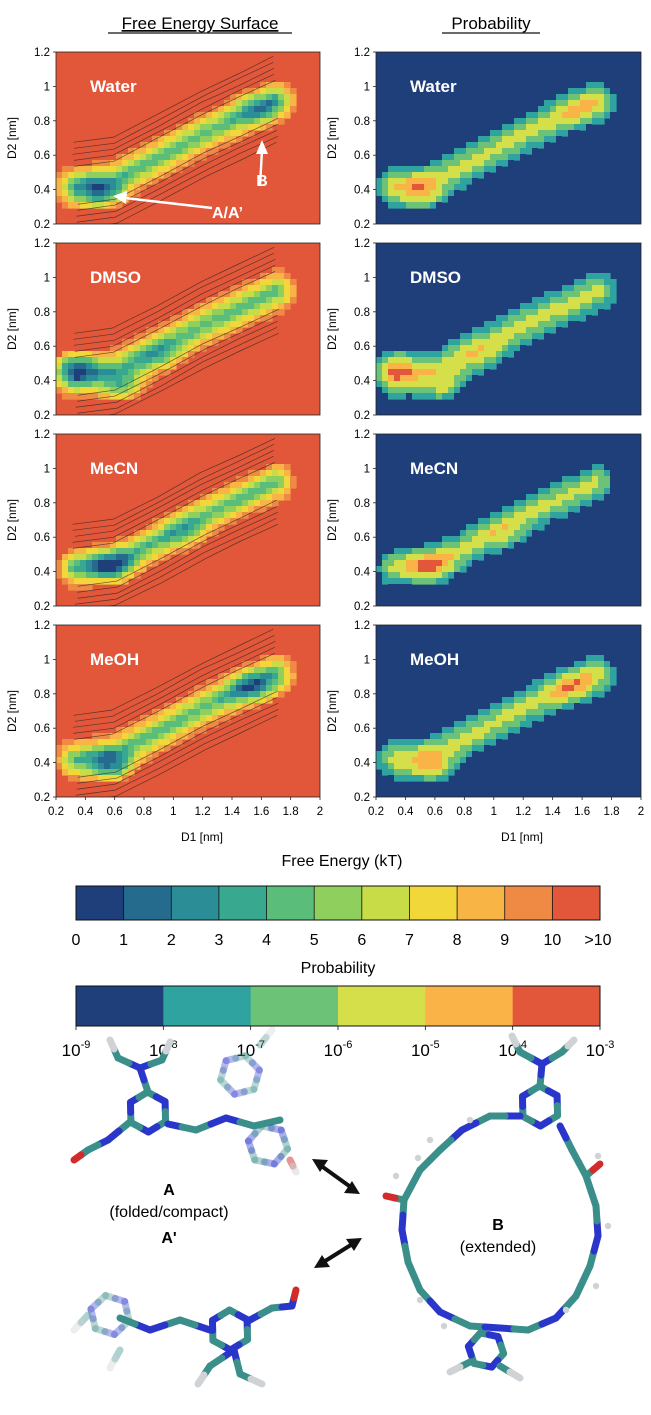 This screenshot has width=651, height=1415. Describe the element at coordinates (250, 1049) in the screenshot. I see `colorbar-label: 10⁻⁷` at that location.